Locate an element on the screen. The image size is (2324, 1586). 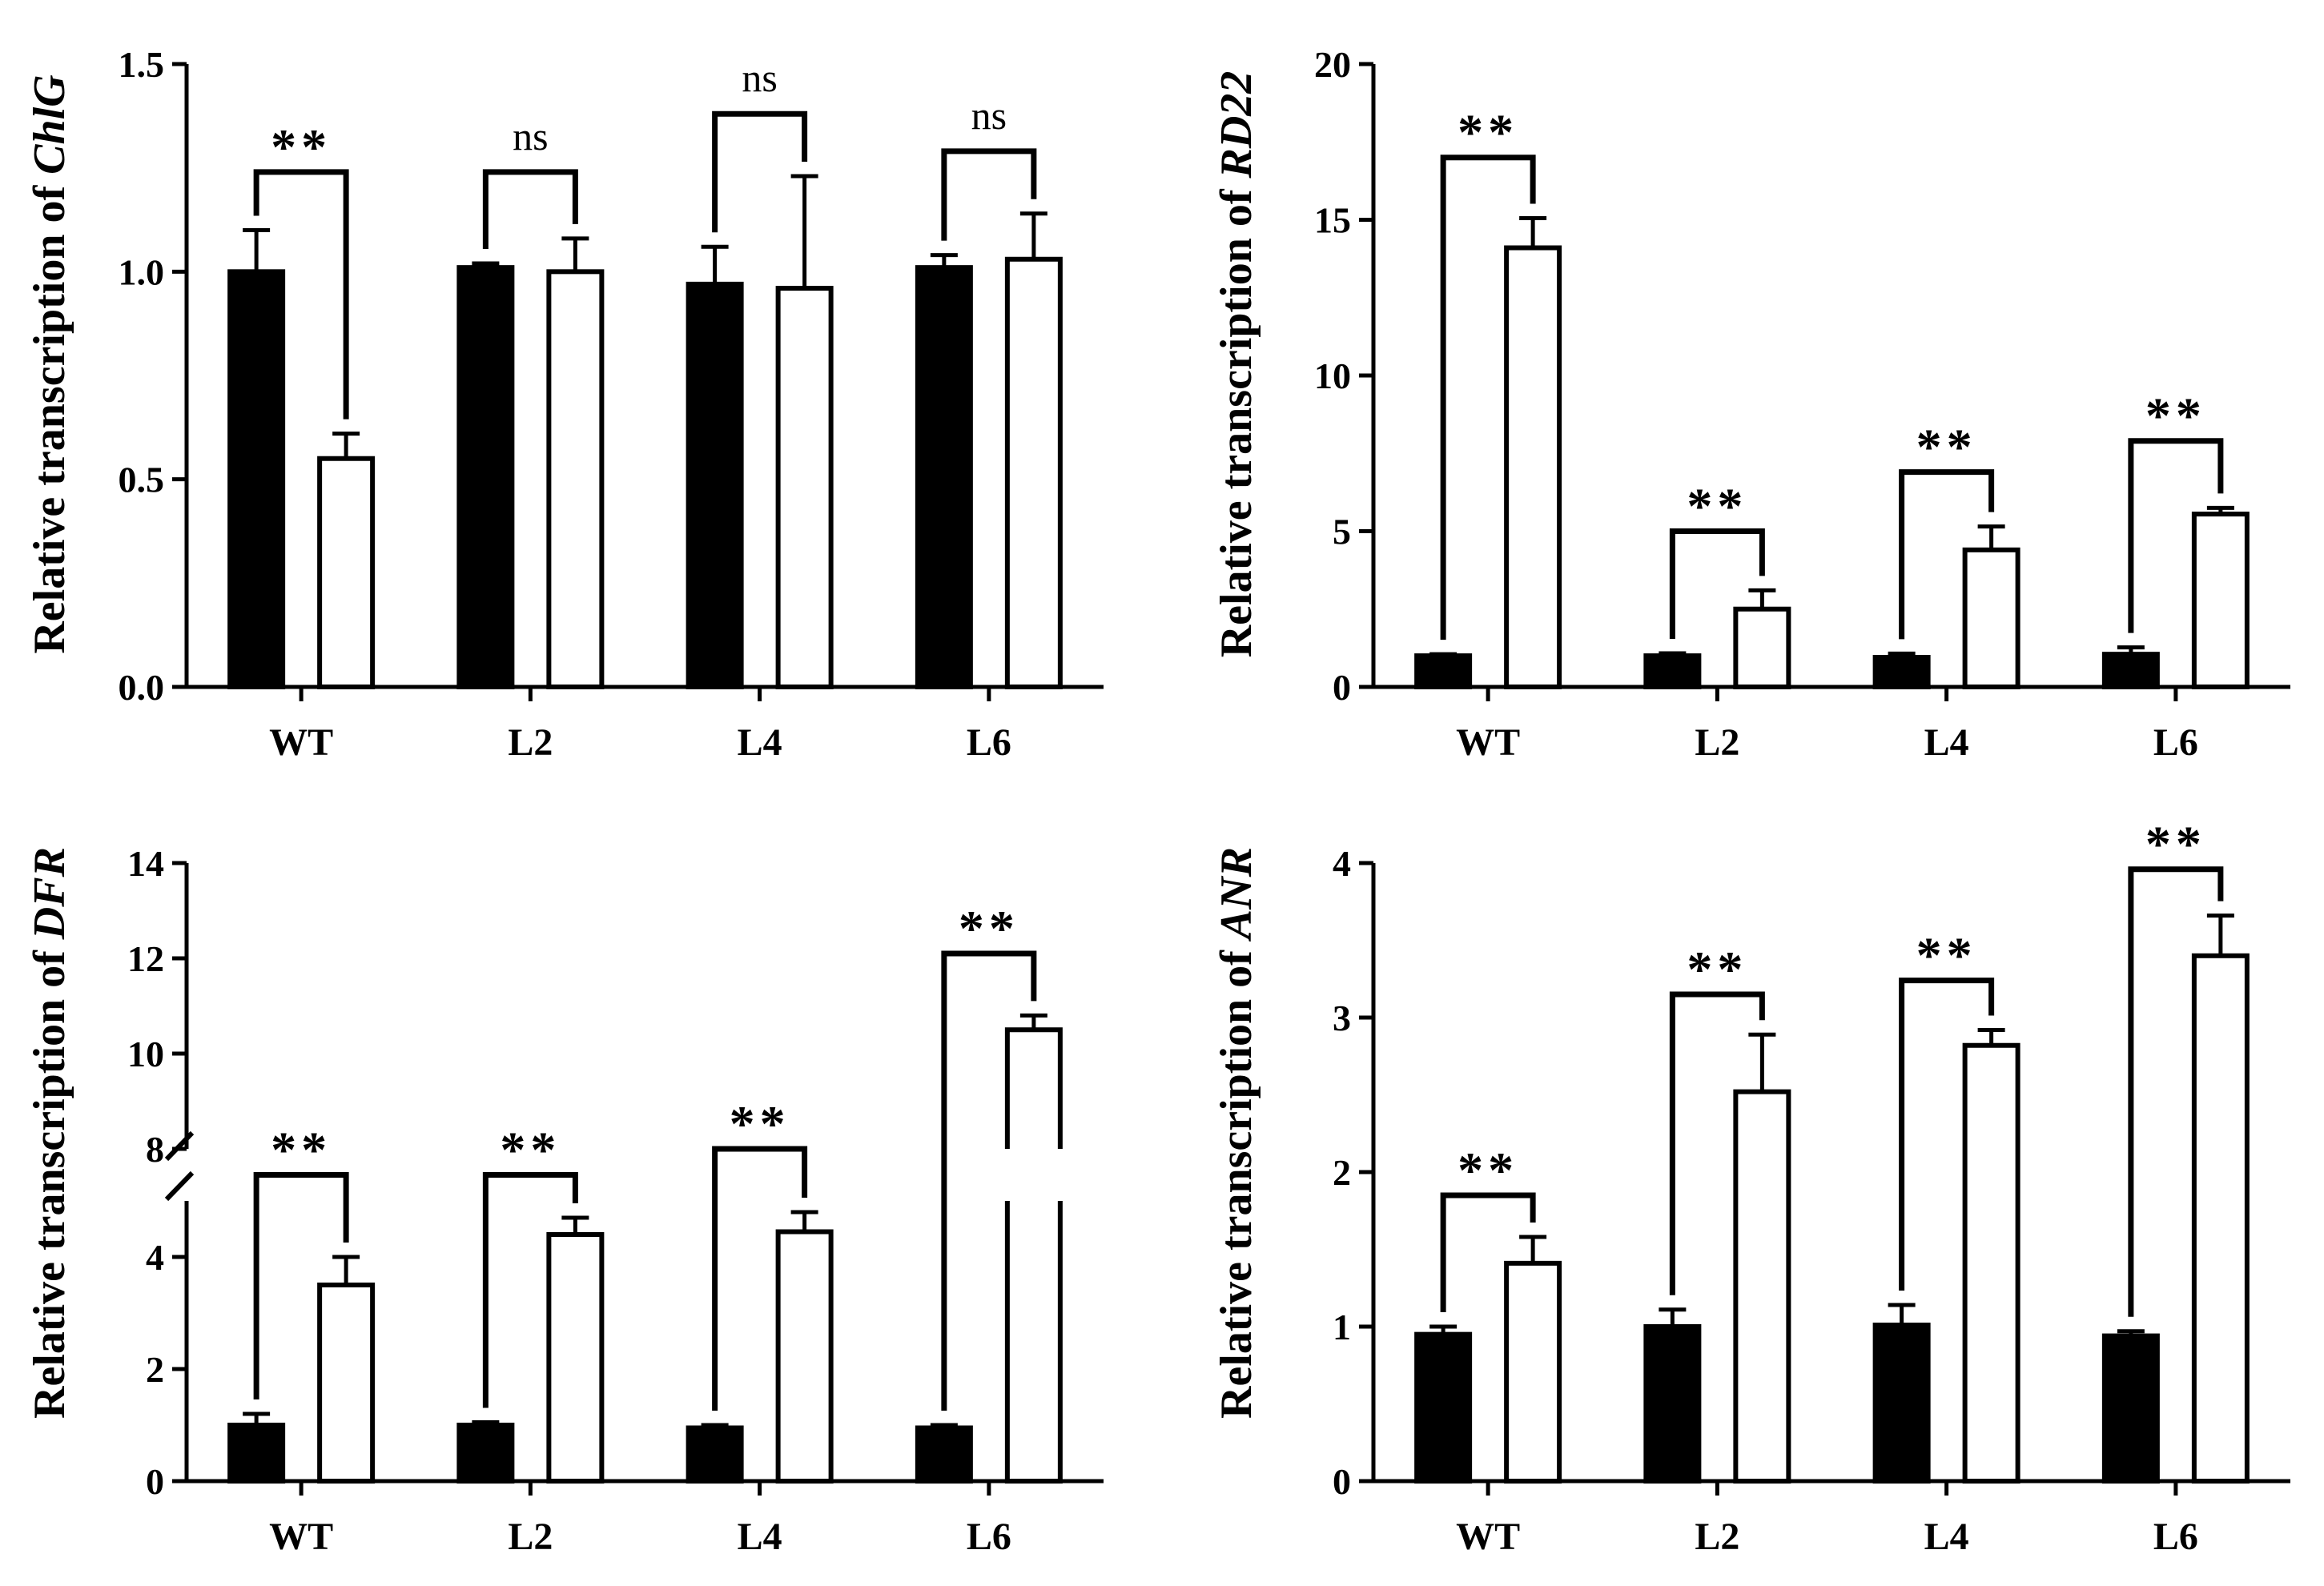
bar-chlg-l6-treatment is located at coordinates (1033, 473).